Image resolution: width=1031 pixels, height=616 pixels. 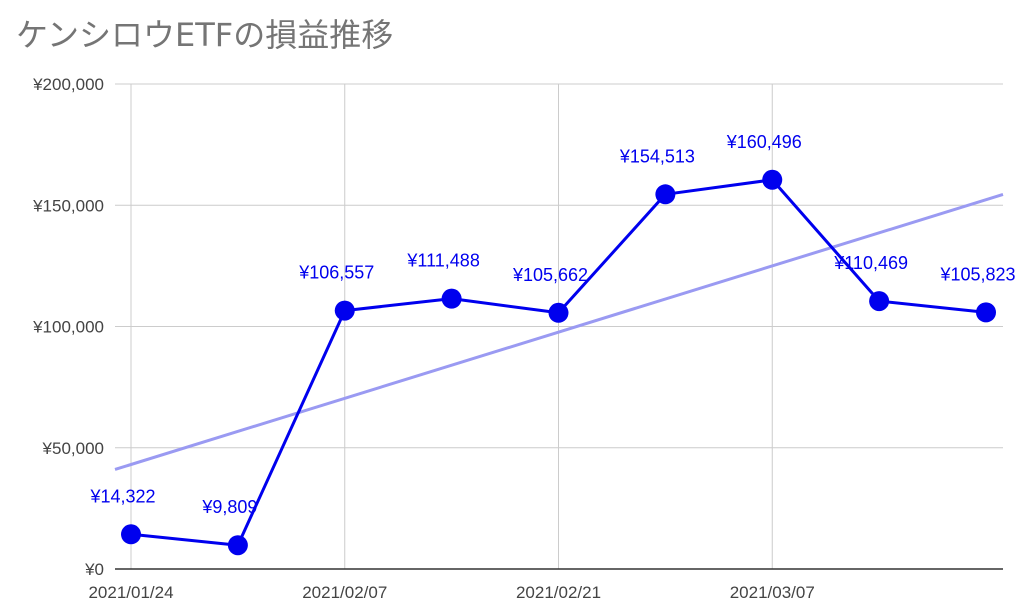 What do you see at coordinates (229, 507) in the screenshot?
I see `data-label: ¥9,809` at bounding box center [229, 507].